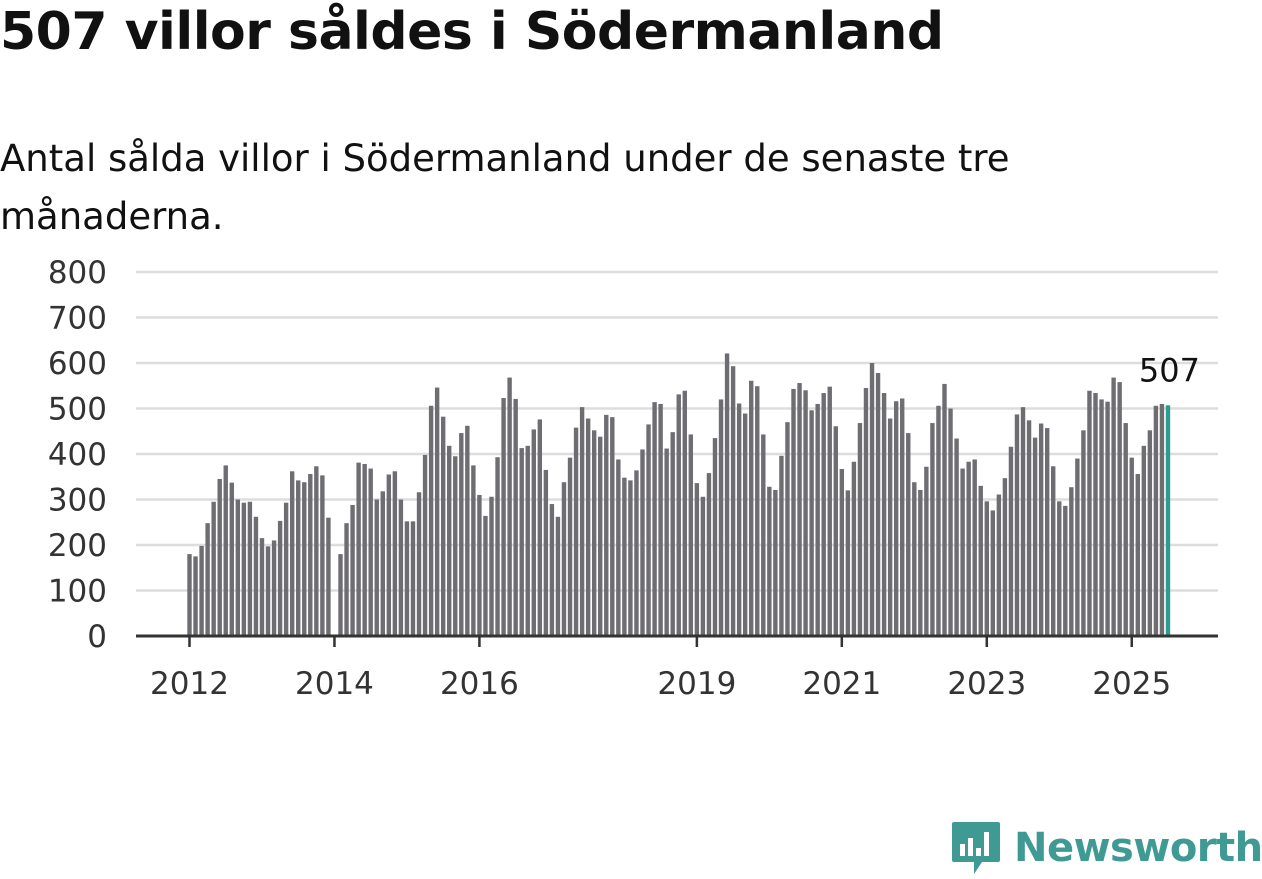 The width and height of the screenshot is (1262, 879). I want to click on y-axis-labels: 0 100 200 300 400 500 600 700 800, so click(77, 455).